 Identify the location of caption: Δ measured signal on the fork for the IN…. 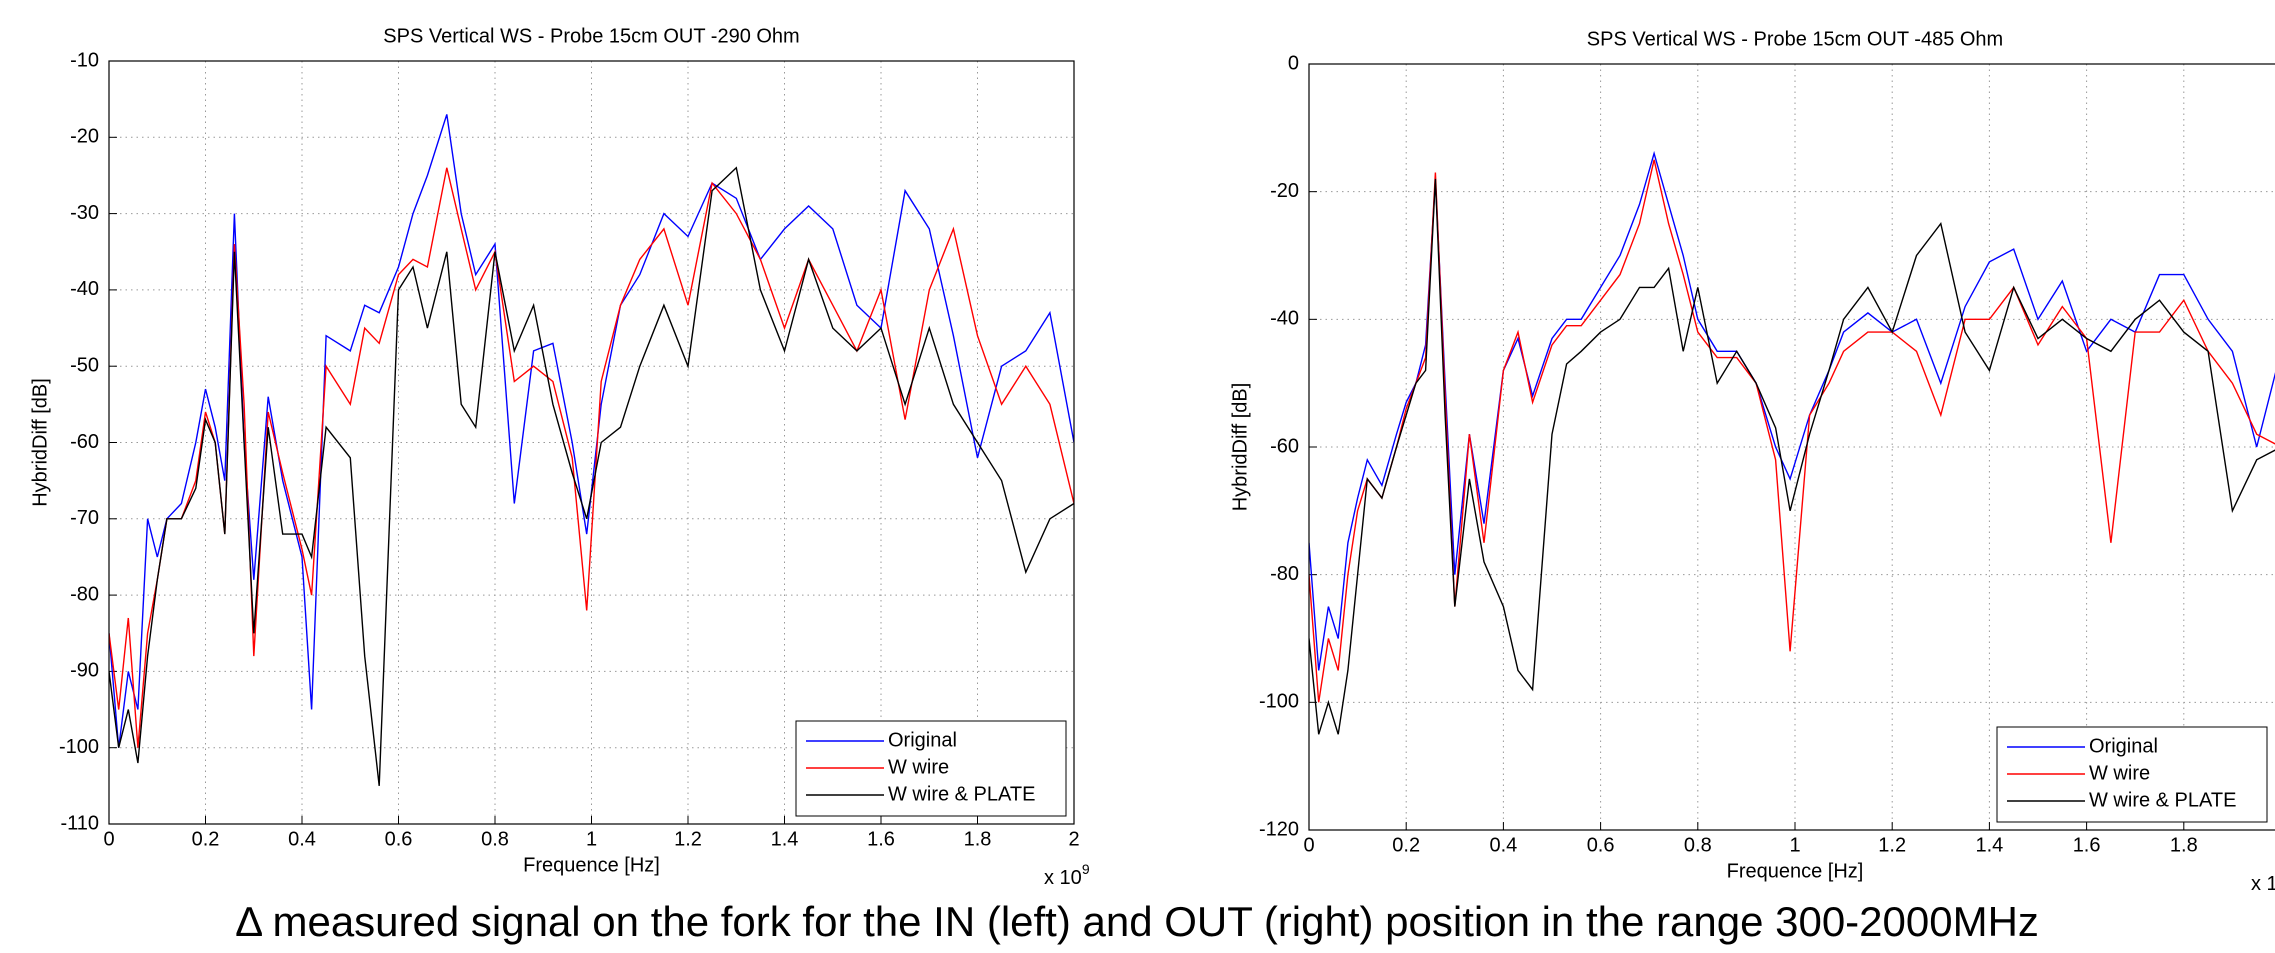
(1137, 921).